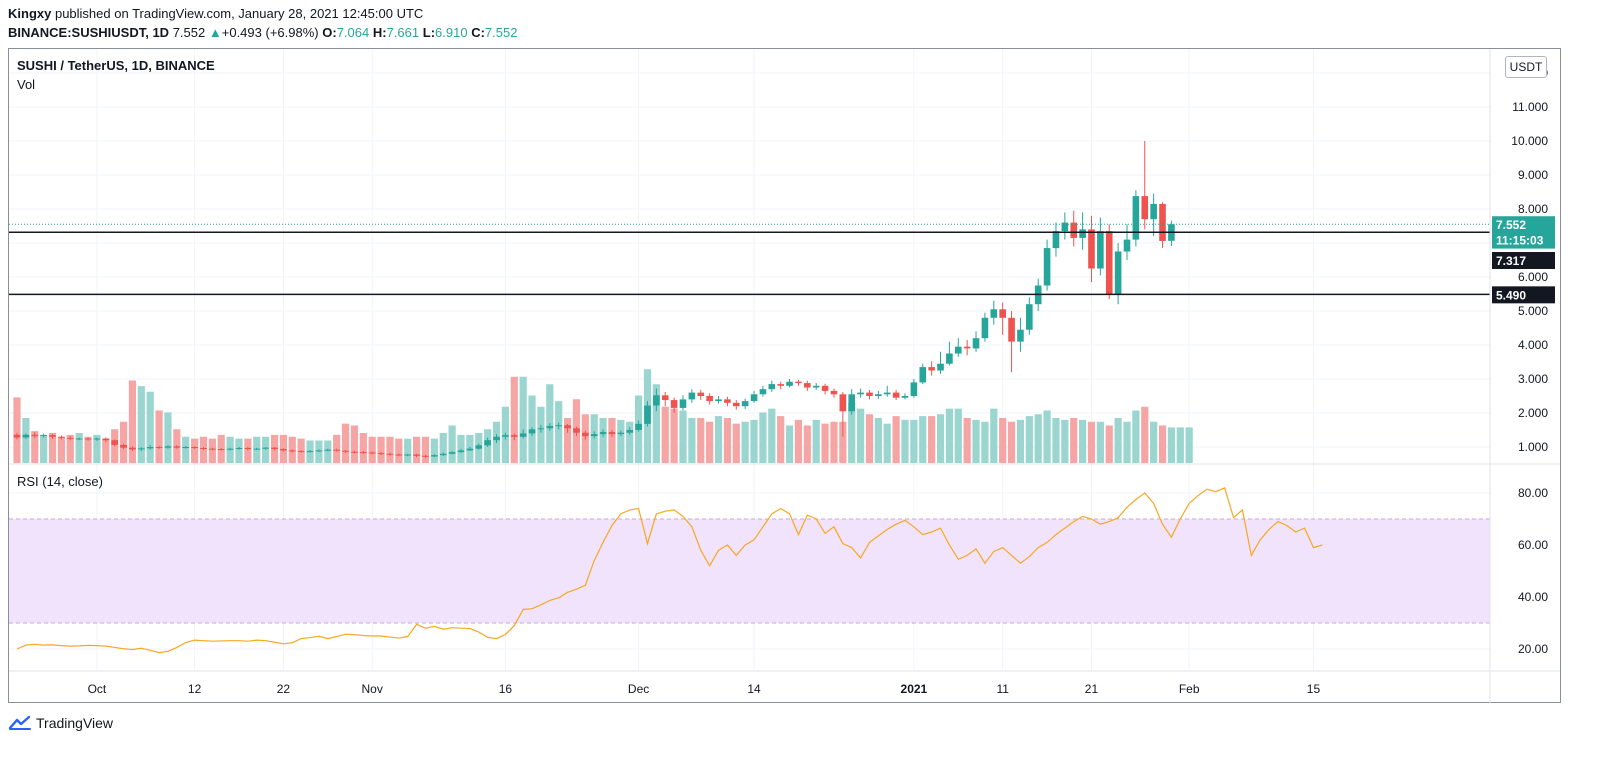  I want to click on price-tick-label: 9.000, so click(1533, 175).